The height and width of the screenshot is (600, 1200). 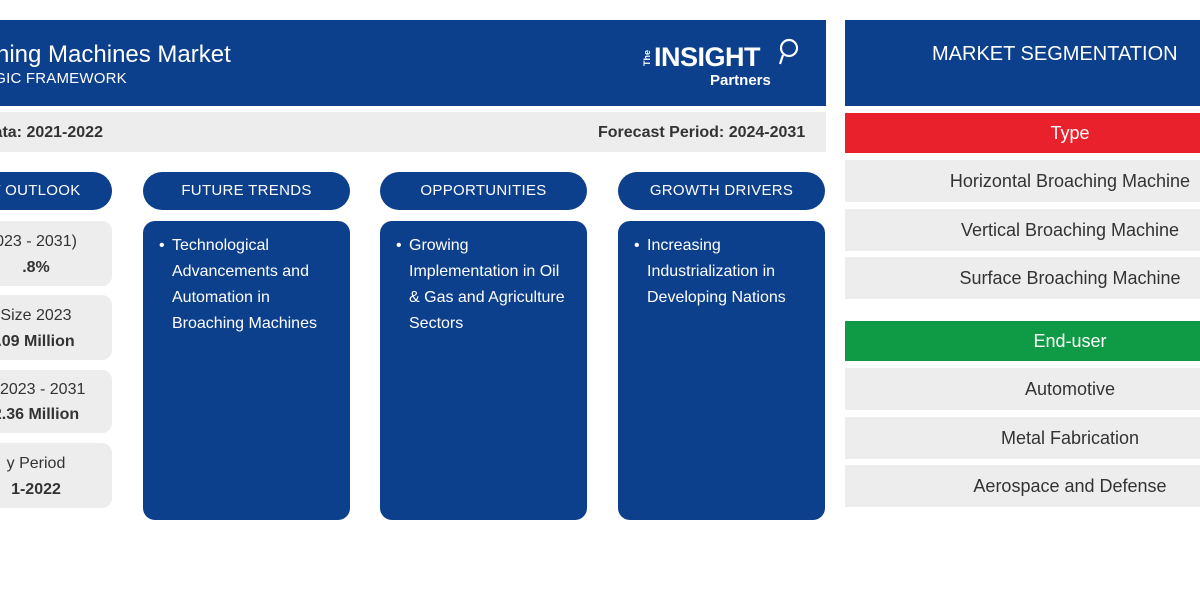 I want to click on outlook-cagr-box: 023 - 2031) .8%, so click(x=56, y=253).